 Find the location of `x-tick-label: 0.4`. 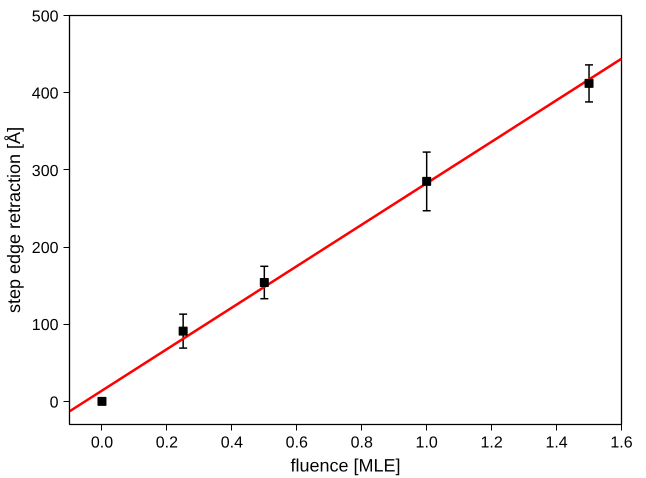

x-tick-label: 0.4 is located at coordinates (232, 443).